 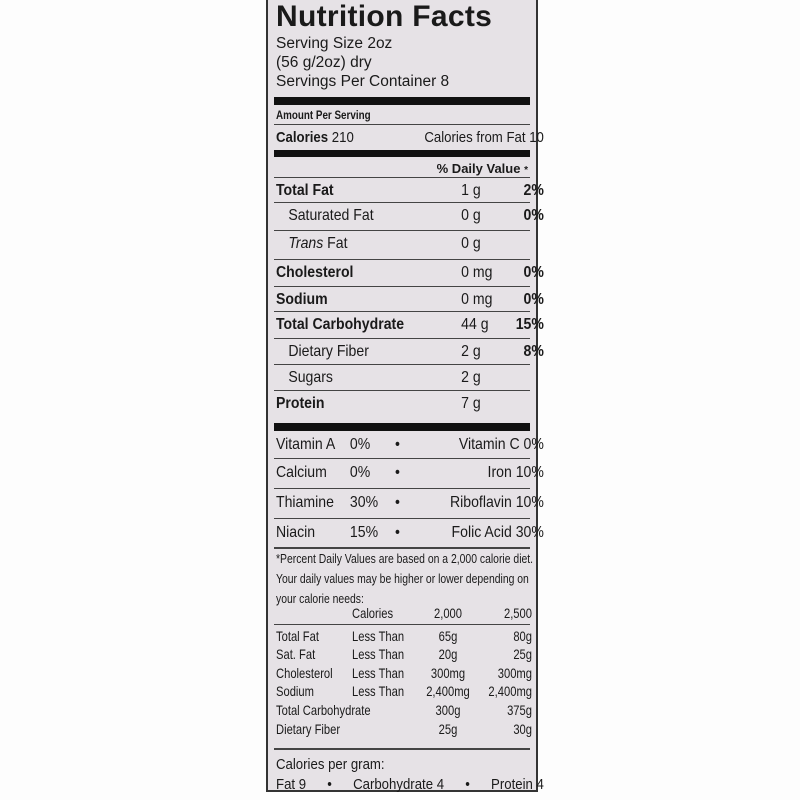 I want to click on vitamin-name: Folic Acid, so click(x=481, y=532).